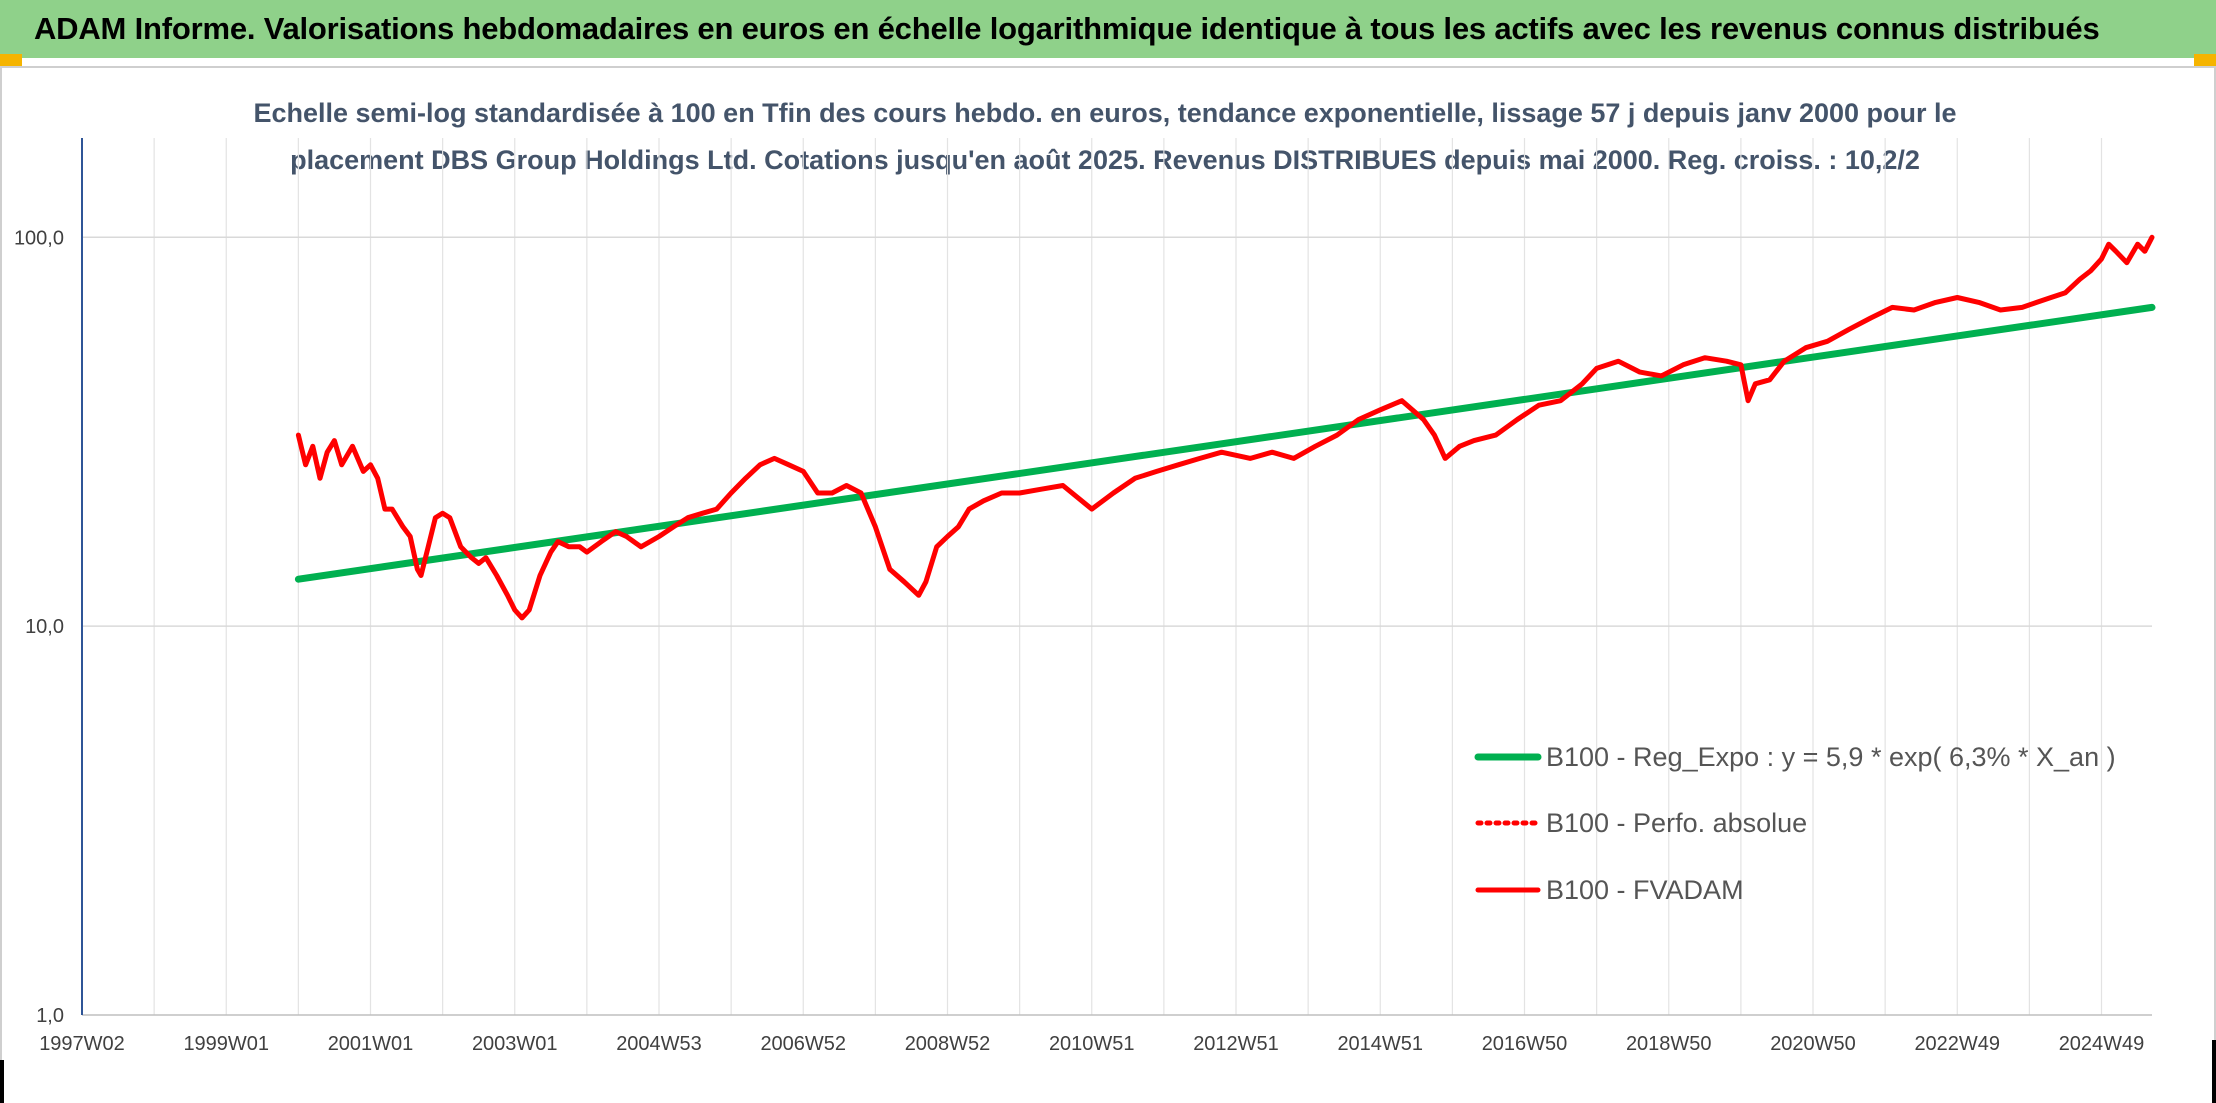 The width and height of the screenshot is (2216, 1103). What do you see at coordinates (803, 1044) in the screenshot?
I see `x-tick-label: 2006W52` at bounding box center [803, 1044].